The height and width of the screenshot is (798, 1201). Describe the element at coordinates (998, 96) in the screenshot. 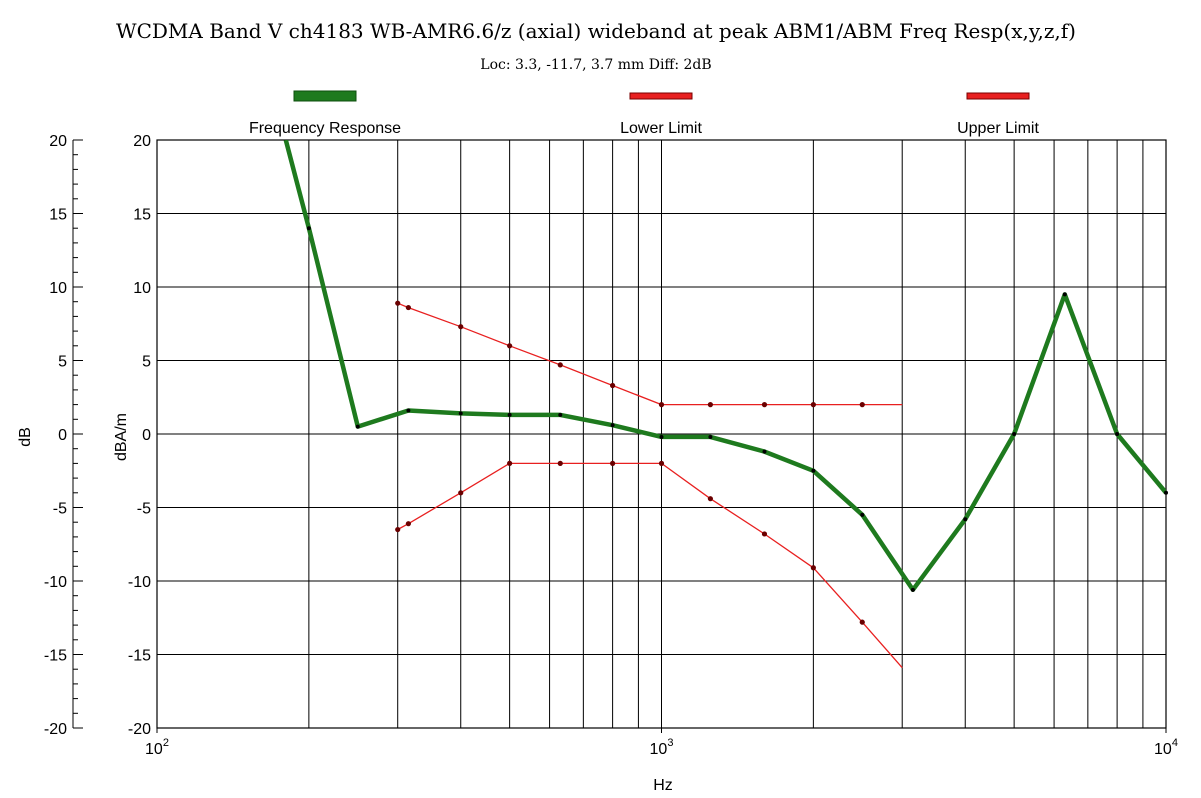

I see `legend-swatch-upper-limit` at that location.